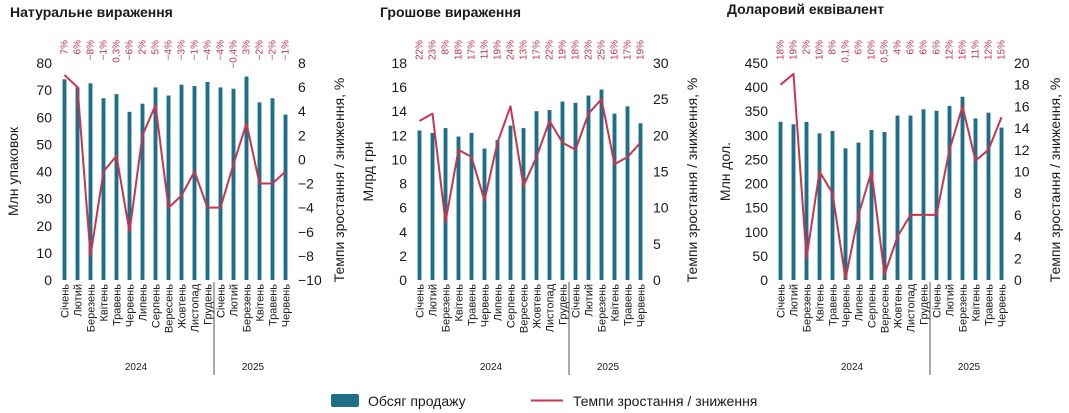 The width and height of the screenshot is (1069, 413). Describe the element at coordinates (805, 9) in the screenshot. I see `chart-title: Доларовий еквівалент` at that location.